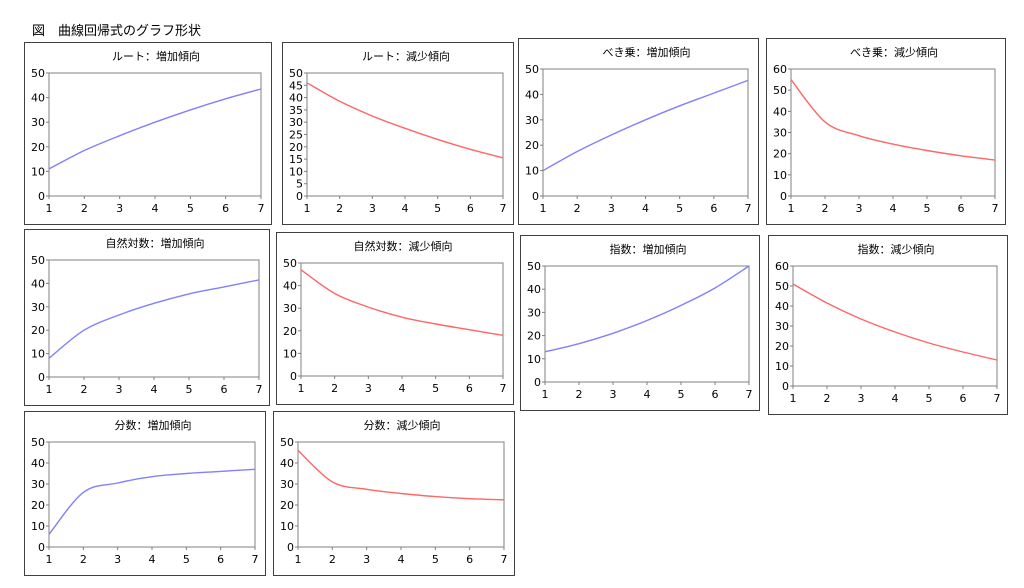 The height and width of the screenshot is (588, 1024). I want to click on chart-panel-log-decreasing: 自然対数：減少傾向 0 10 20 30 40 50 1 2 3 4 5 6 7, so click(395, 318).